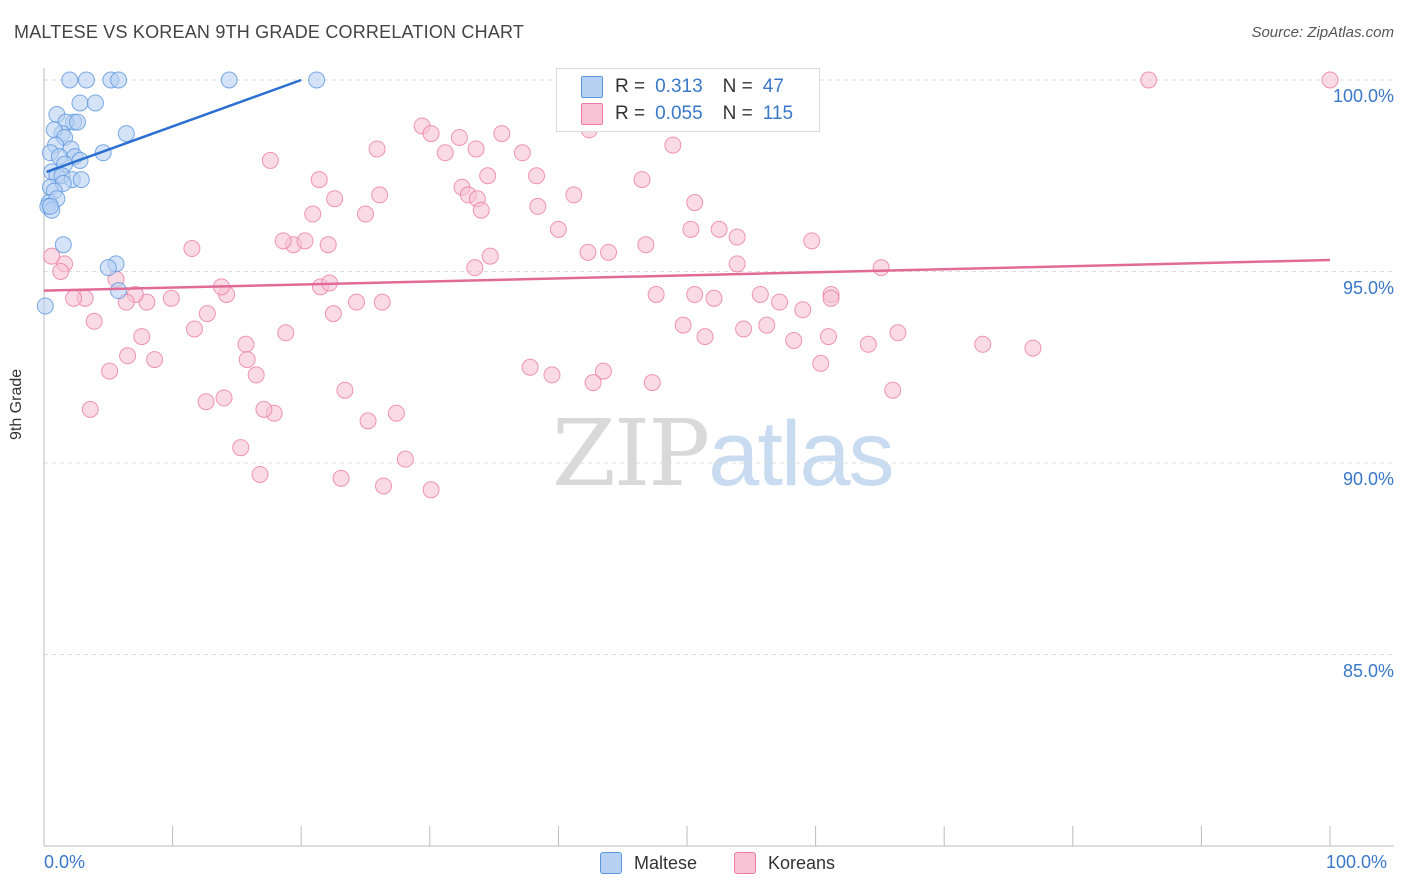 Image resolution: width=1406 pixels, height=892 pixels. I want to click on legend-row-koreans: R = 0.055 N = 115, so click(687, 114).